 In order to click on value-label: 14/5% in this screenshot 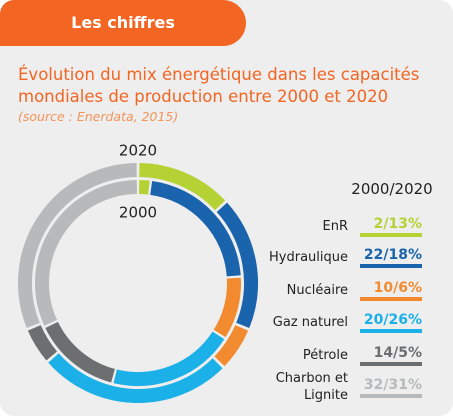, I will do `click(391, 355)`.